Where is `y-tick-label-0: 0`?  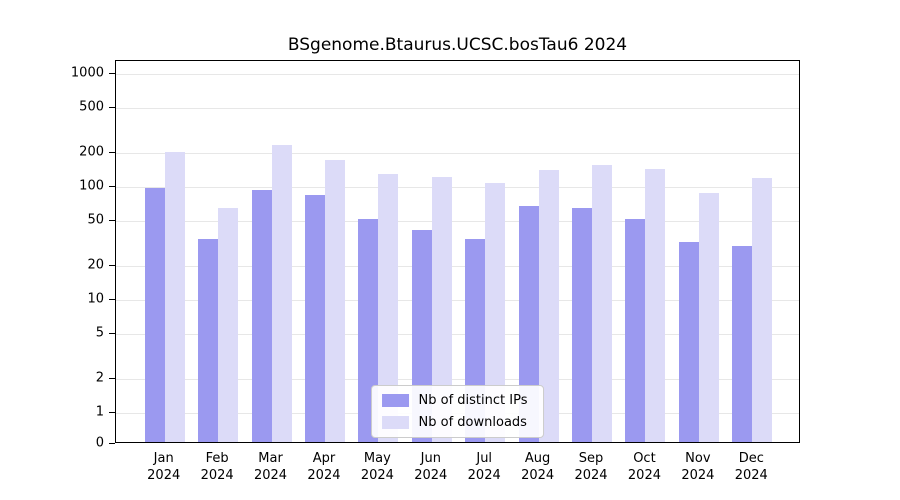
y-tick-label-0: 0 is located at coordinates (99, 443).